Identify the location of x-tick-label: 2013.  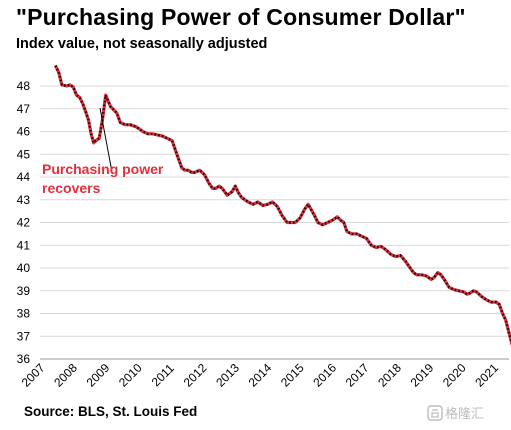
(227, 375).